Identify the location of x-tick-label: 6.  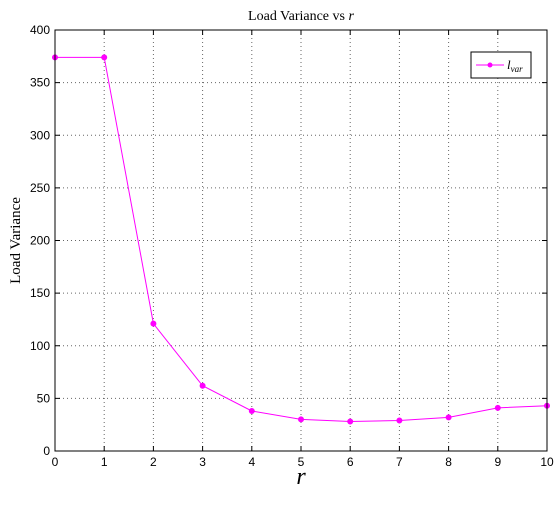
(350, 462).